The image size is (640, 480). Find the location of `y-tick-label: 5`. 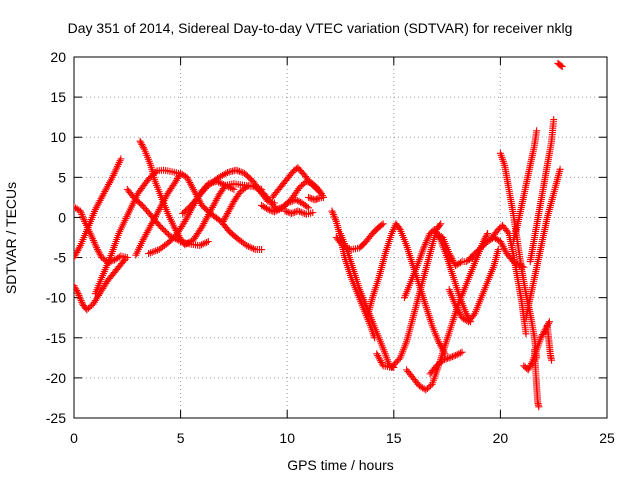

y-tick-label: 5 is located at coordinates (62, 177).